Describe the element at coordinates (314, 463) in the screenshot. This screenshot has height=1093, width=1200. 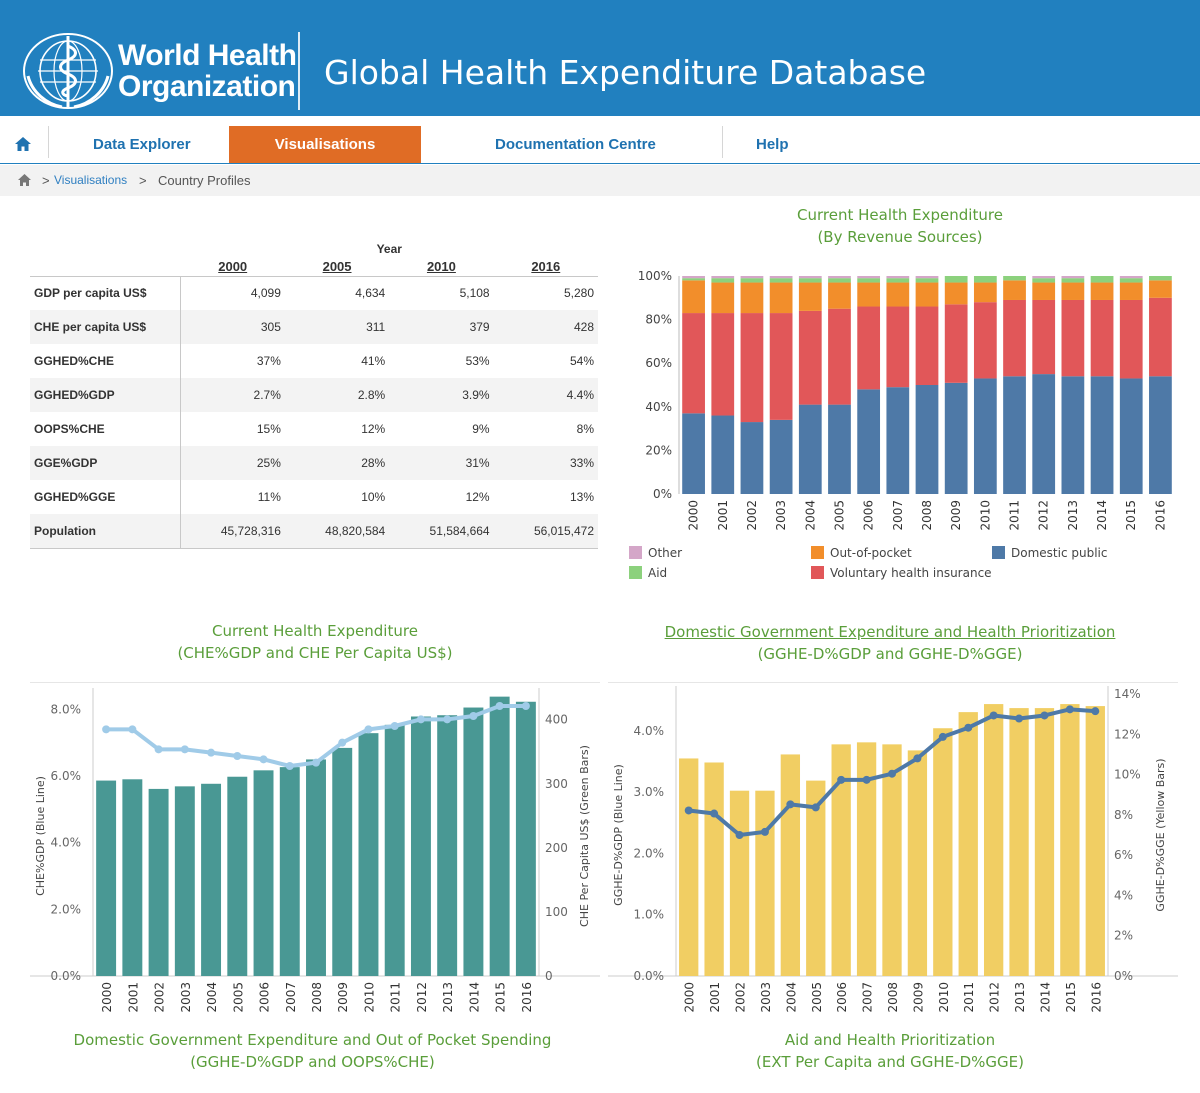
I see `table-row: GGE%GDP 25% 28% 31% 33%` at that location.